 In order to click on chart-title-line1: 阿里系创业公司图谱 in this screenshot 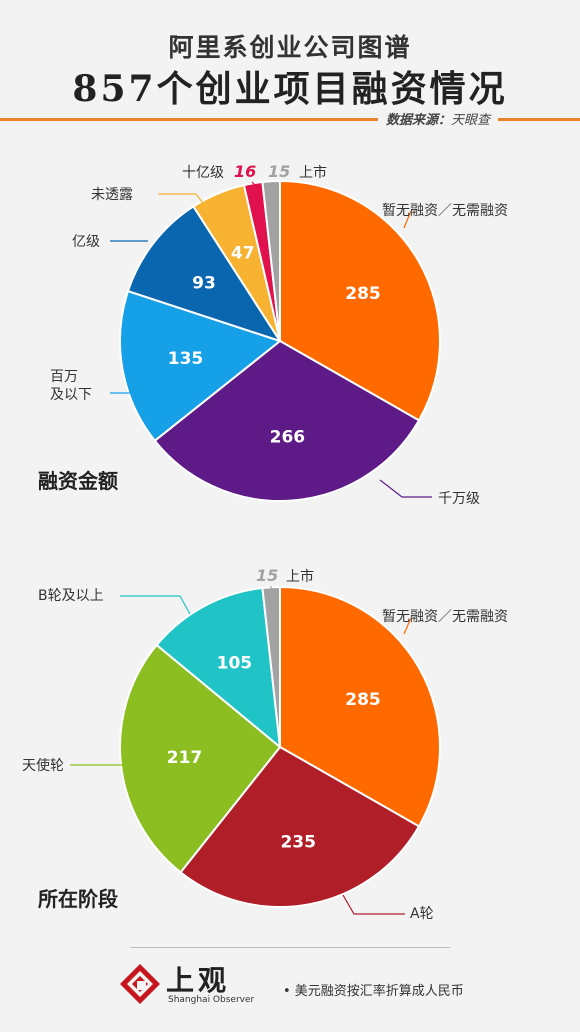, I will do `click(290, 47)`.